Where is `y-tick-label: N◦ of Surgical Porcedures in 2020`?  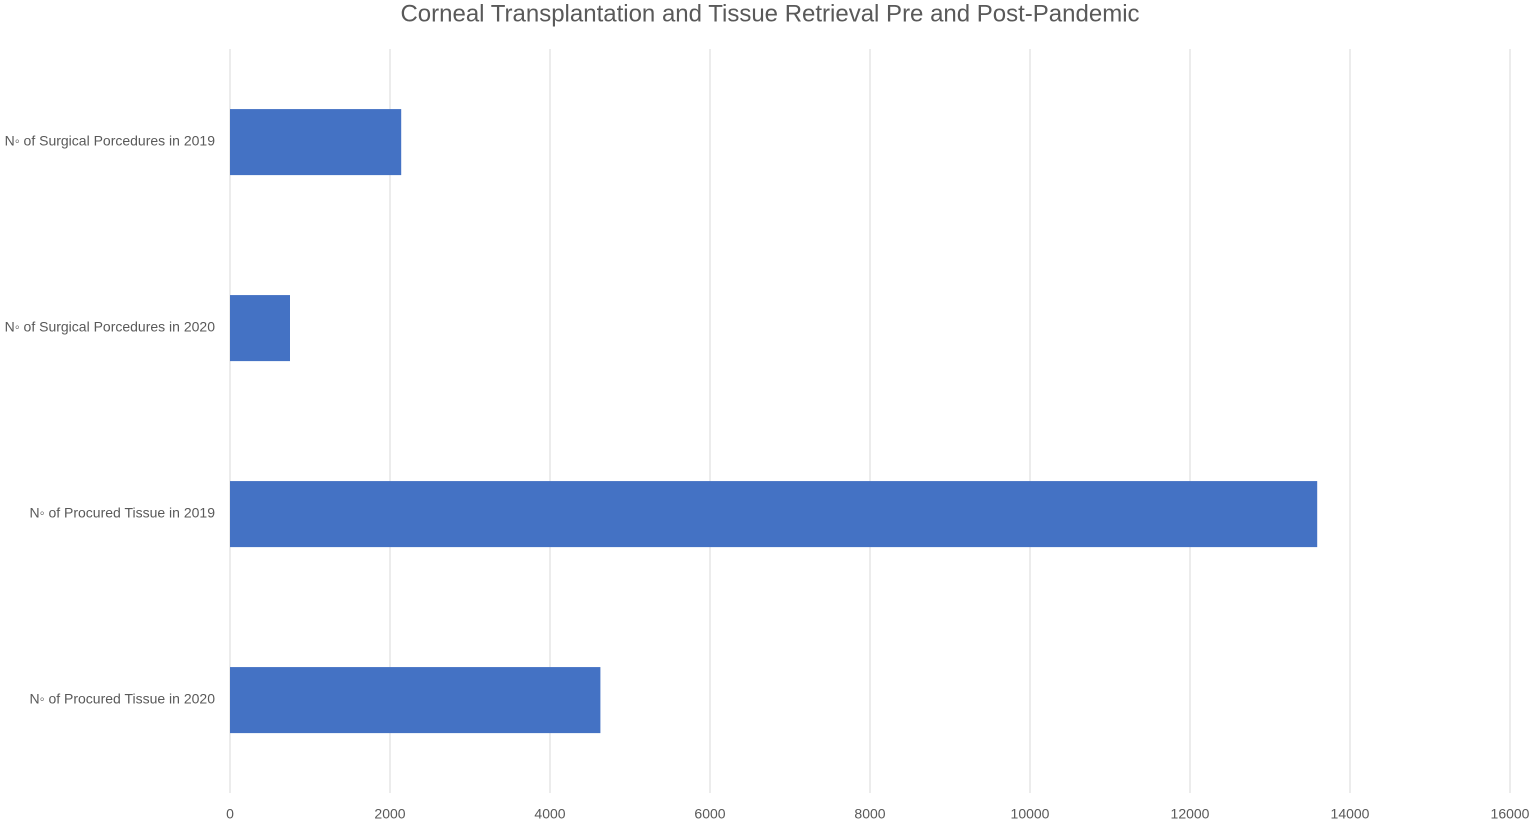 y-tick-label: N◦ of Surgical Porcedures in 2020 is located at coordinates (110, 327).